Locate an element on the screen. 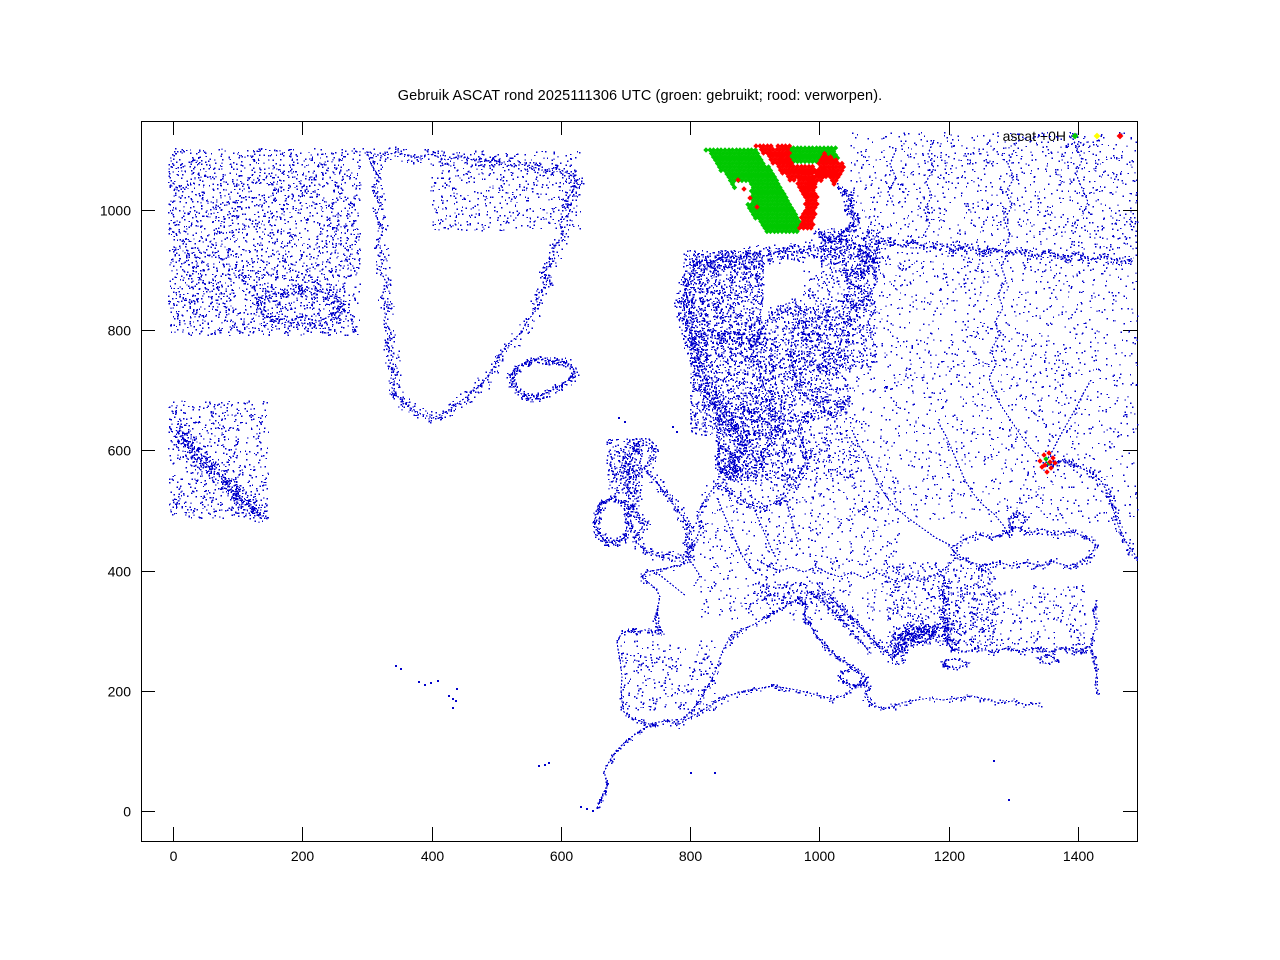 This screenshot has height=960, width=1280. coastline-white-sea is located at coordinates (858, 278).